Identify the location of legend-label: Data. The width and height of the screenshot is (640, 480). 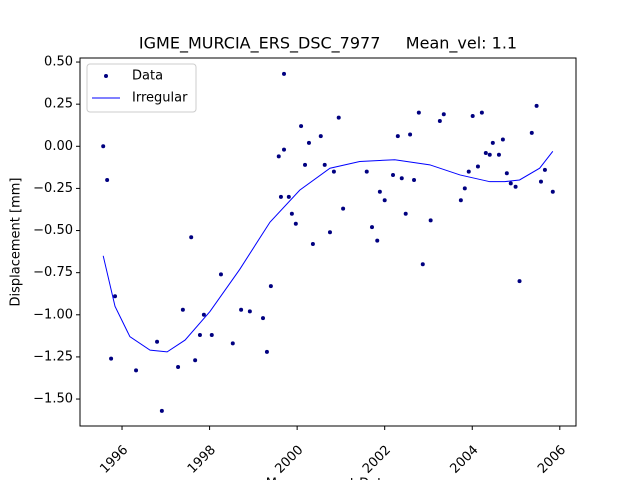
(147, 76).